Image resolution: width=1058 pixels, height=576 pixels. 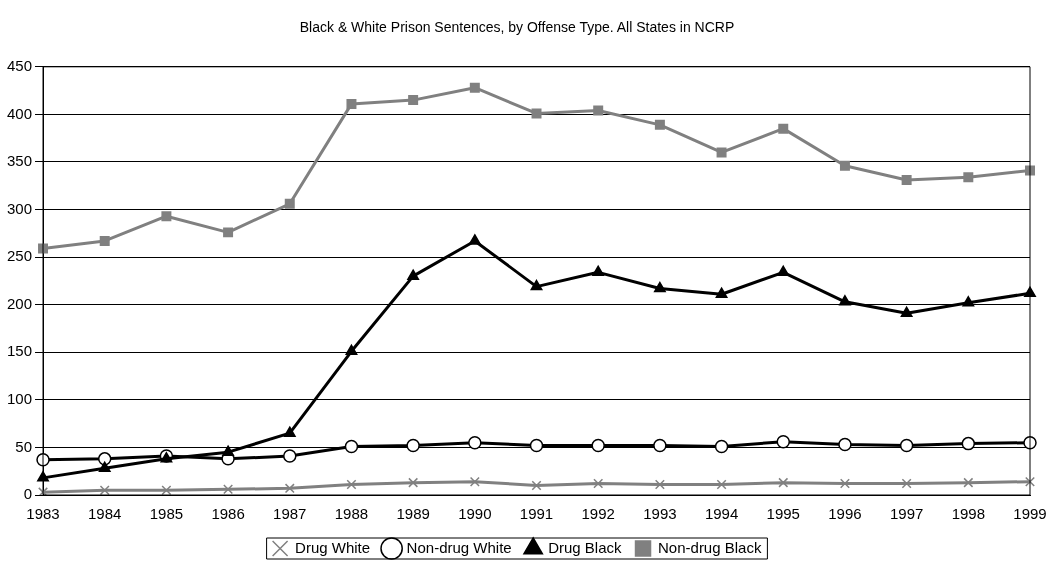 What do you see at coordinates (228, 514) in the screenshot?
I see `x-tick-label: 1986` at bounding box center [228, 514].